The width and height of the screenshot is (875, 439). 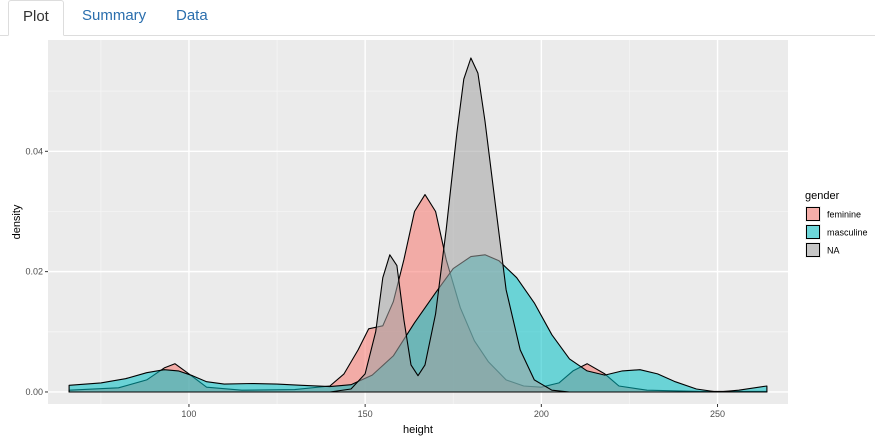 I want to click on tab-data: Data, so click(x=192, y=15).